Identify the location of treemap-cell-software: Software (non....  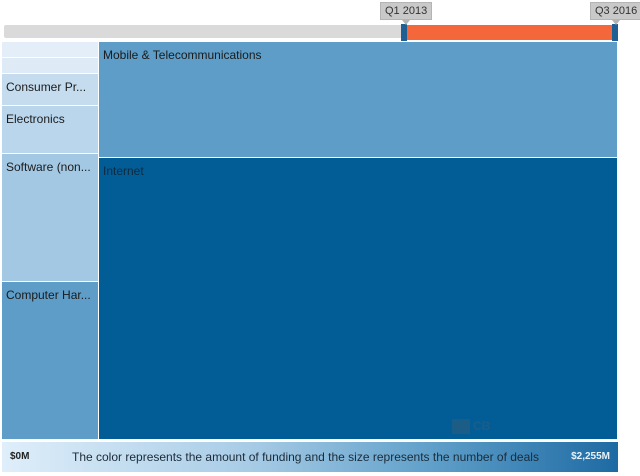
(50, 218).